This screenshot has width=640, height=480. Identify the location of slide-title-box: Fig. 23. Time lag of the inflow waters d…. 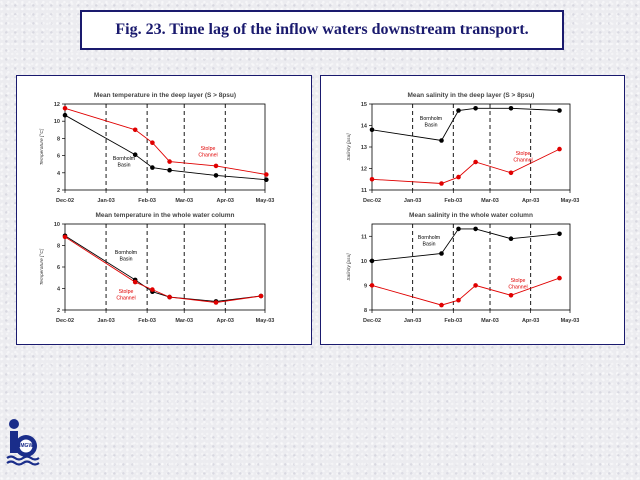
(322, 30).